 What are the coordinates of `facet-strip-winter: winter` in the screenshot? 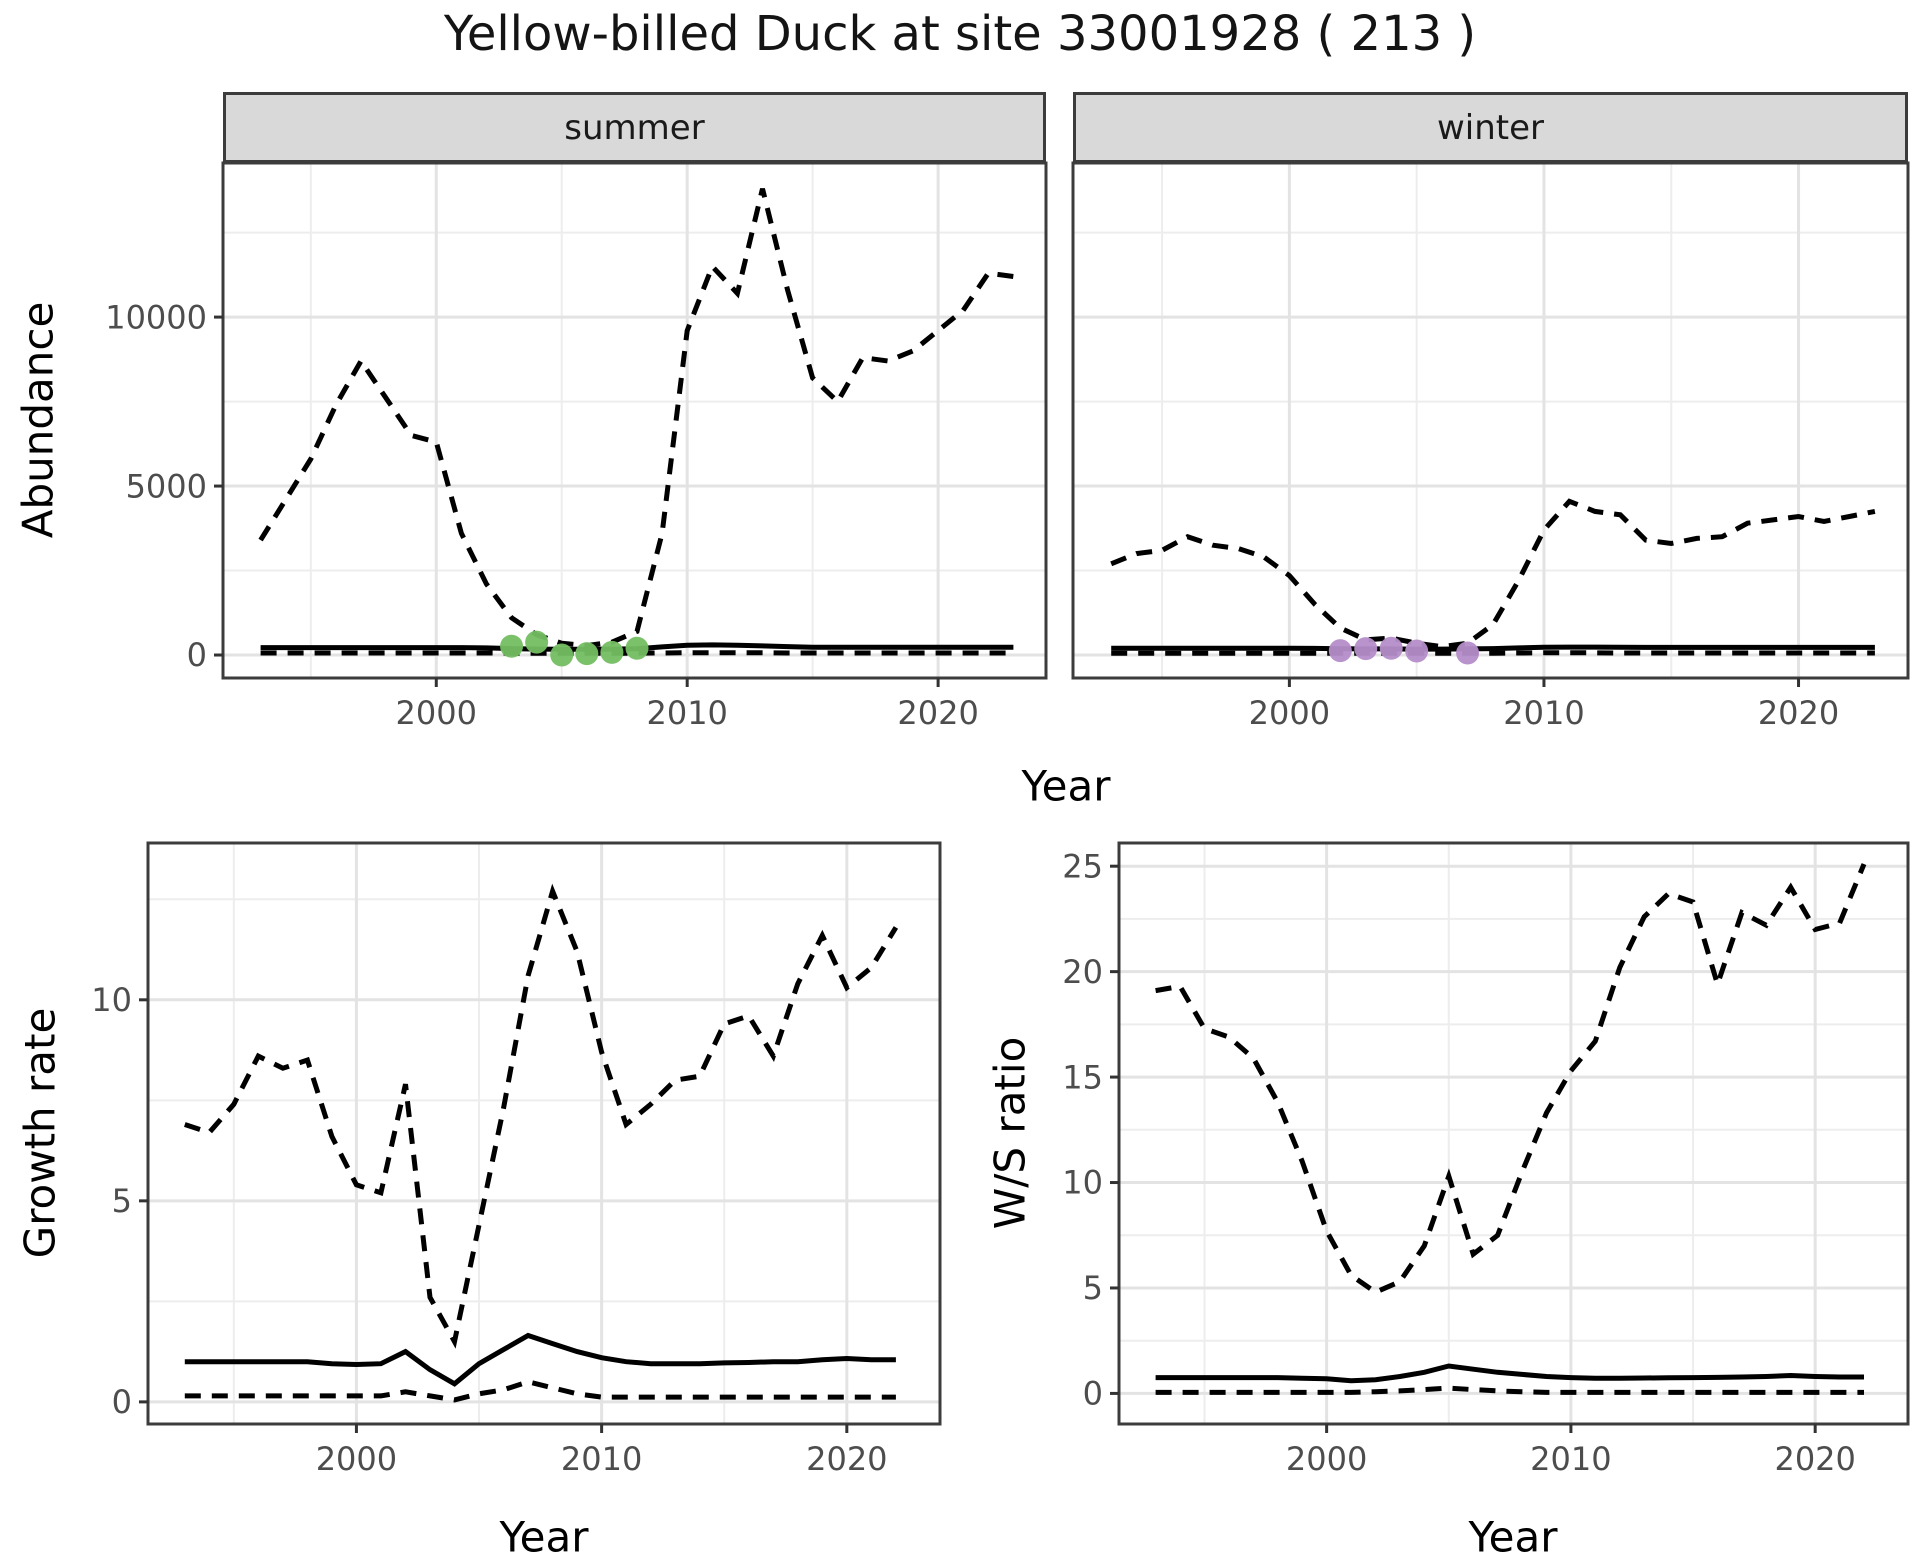 It's located at (1490, 127).